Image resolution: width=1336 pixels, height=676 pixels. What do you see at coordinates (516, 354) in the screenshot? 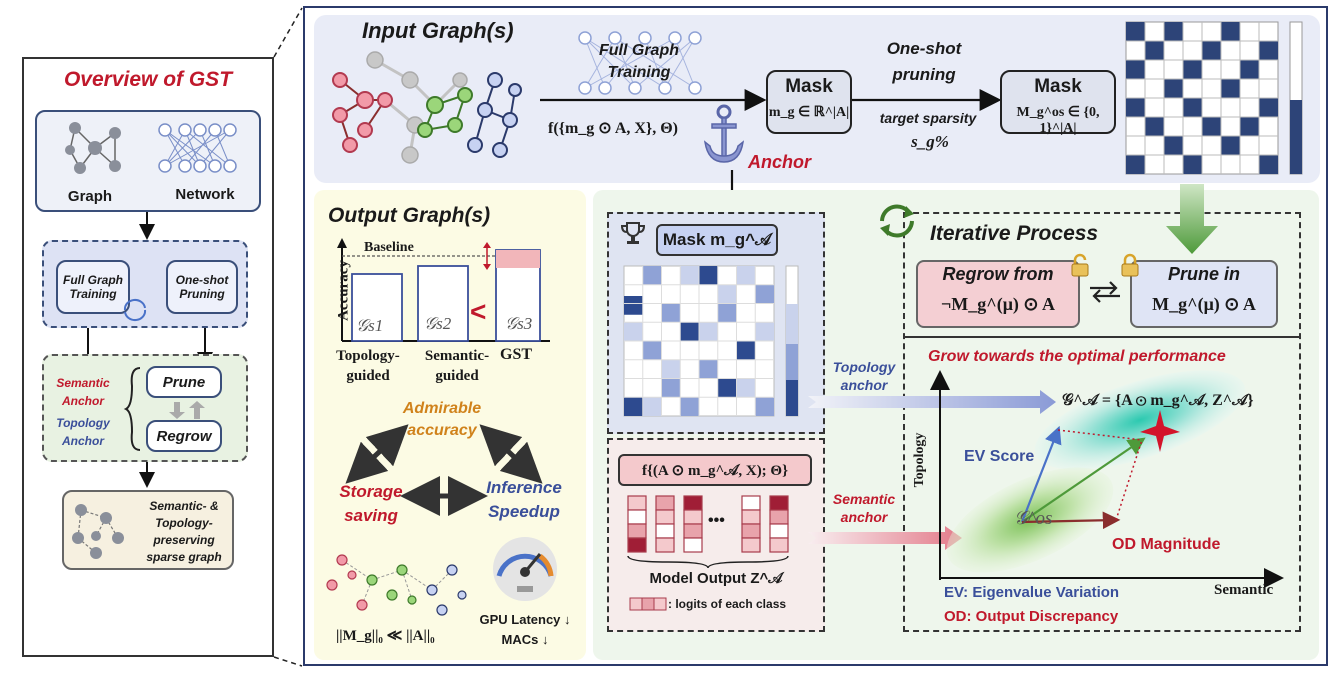
I see `xlabel-gst: GST` at bounding box center [516, 354].